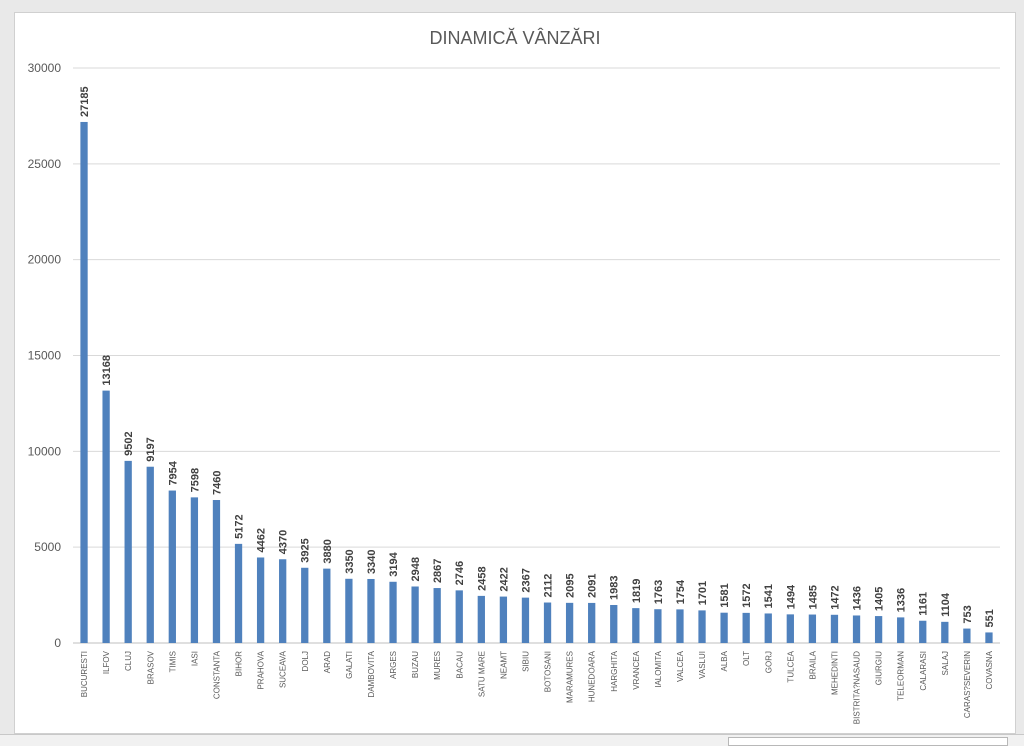 This screenshot has height=746, width=1024. I want to click on x-tick-label: SUCEAVA, so click(283, 669).